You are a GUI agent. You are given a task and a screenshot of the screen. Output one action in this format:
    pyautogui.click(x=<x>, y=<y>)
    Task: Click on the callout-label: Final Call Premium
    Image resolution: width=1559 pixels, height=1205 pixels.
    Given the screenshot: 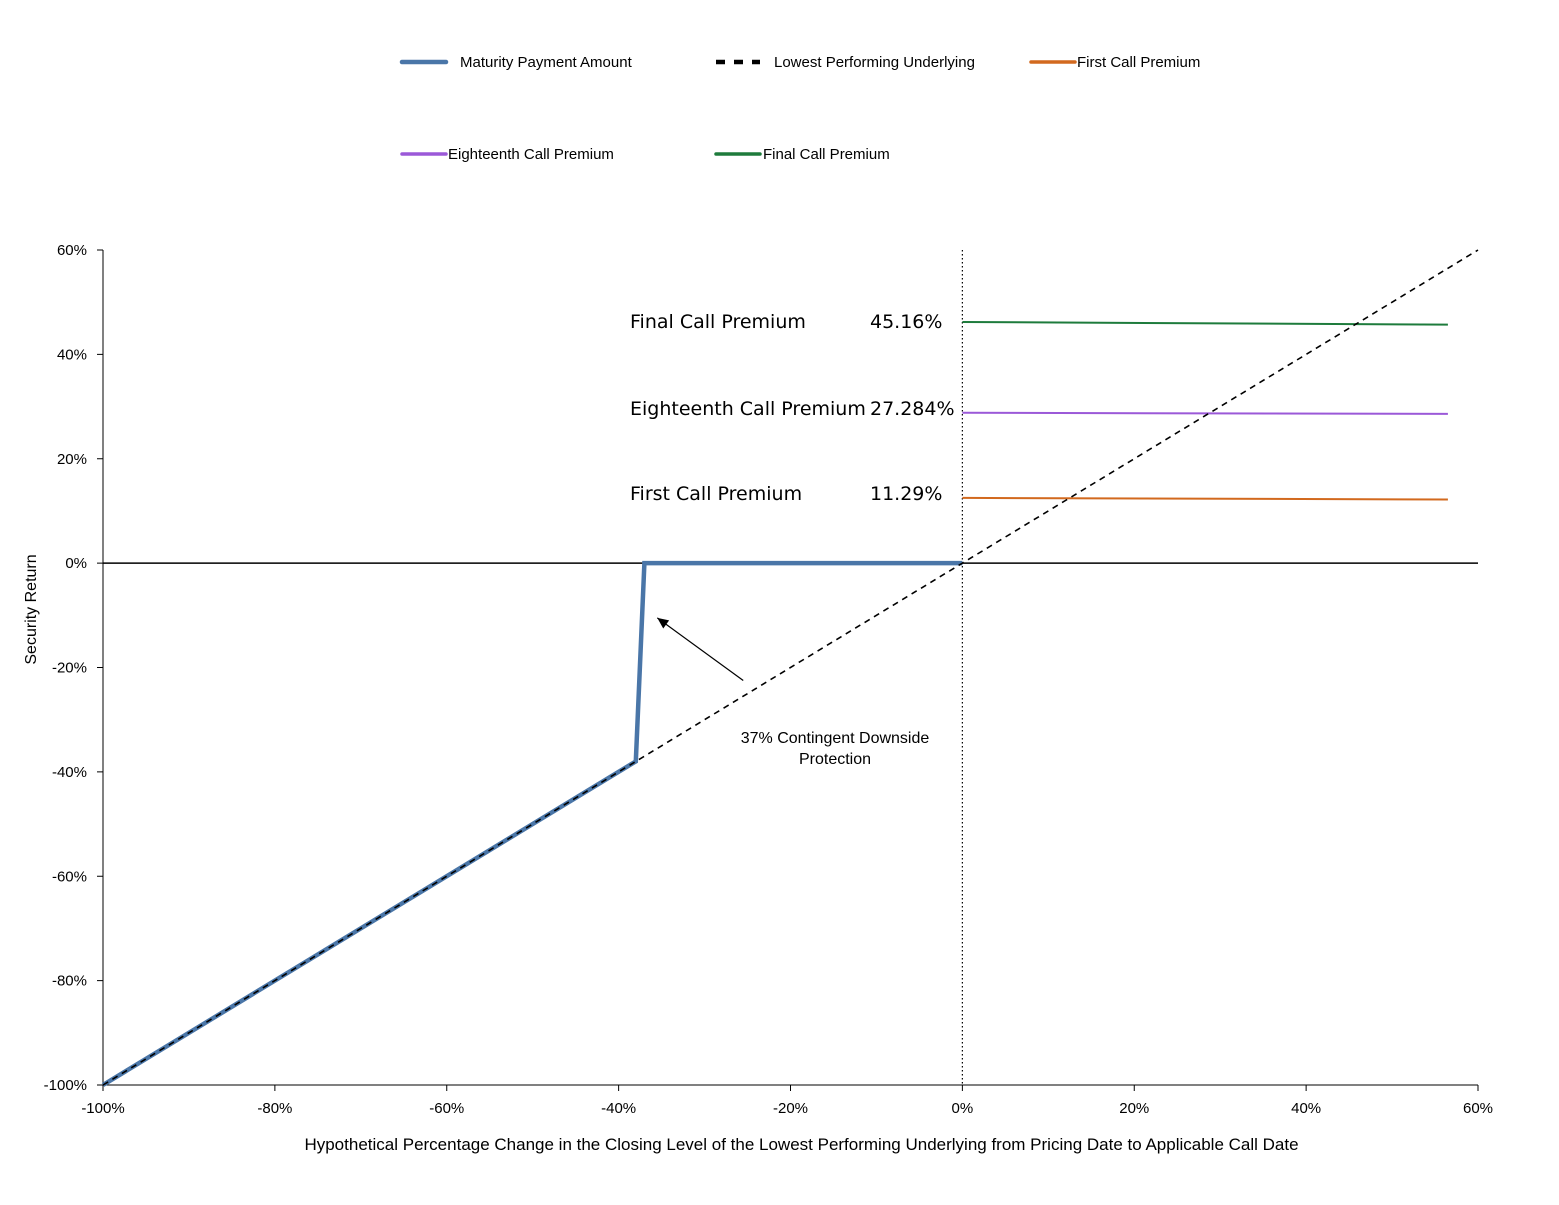 What is the action you would take?
    pyautogui.click(x=718, y=322)
    